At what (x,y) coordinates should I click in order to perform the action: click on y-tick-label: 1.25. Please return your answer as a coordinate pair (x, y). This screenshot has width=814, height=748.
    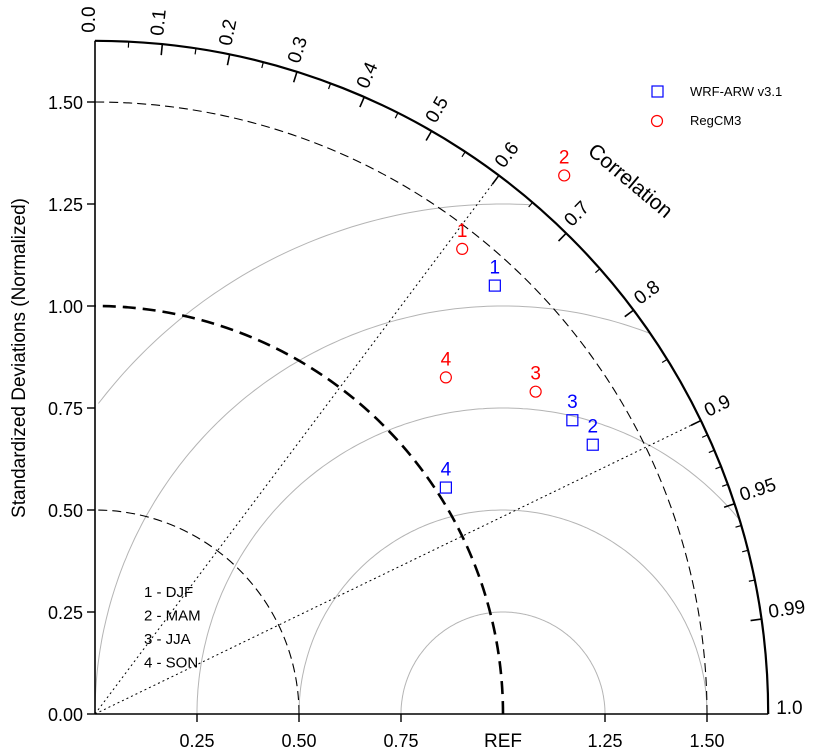
    Looking at the image, I should click on (65, 205).